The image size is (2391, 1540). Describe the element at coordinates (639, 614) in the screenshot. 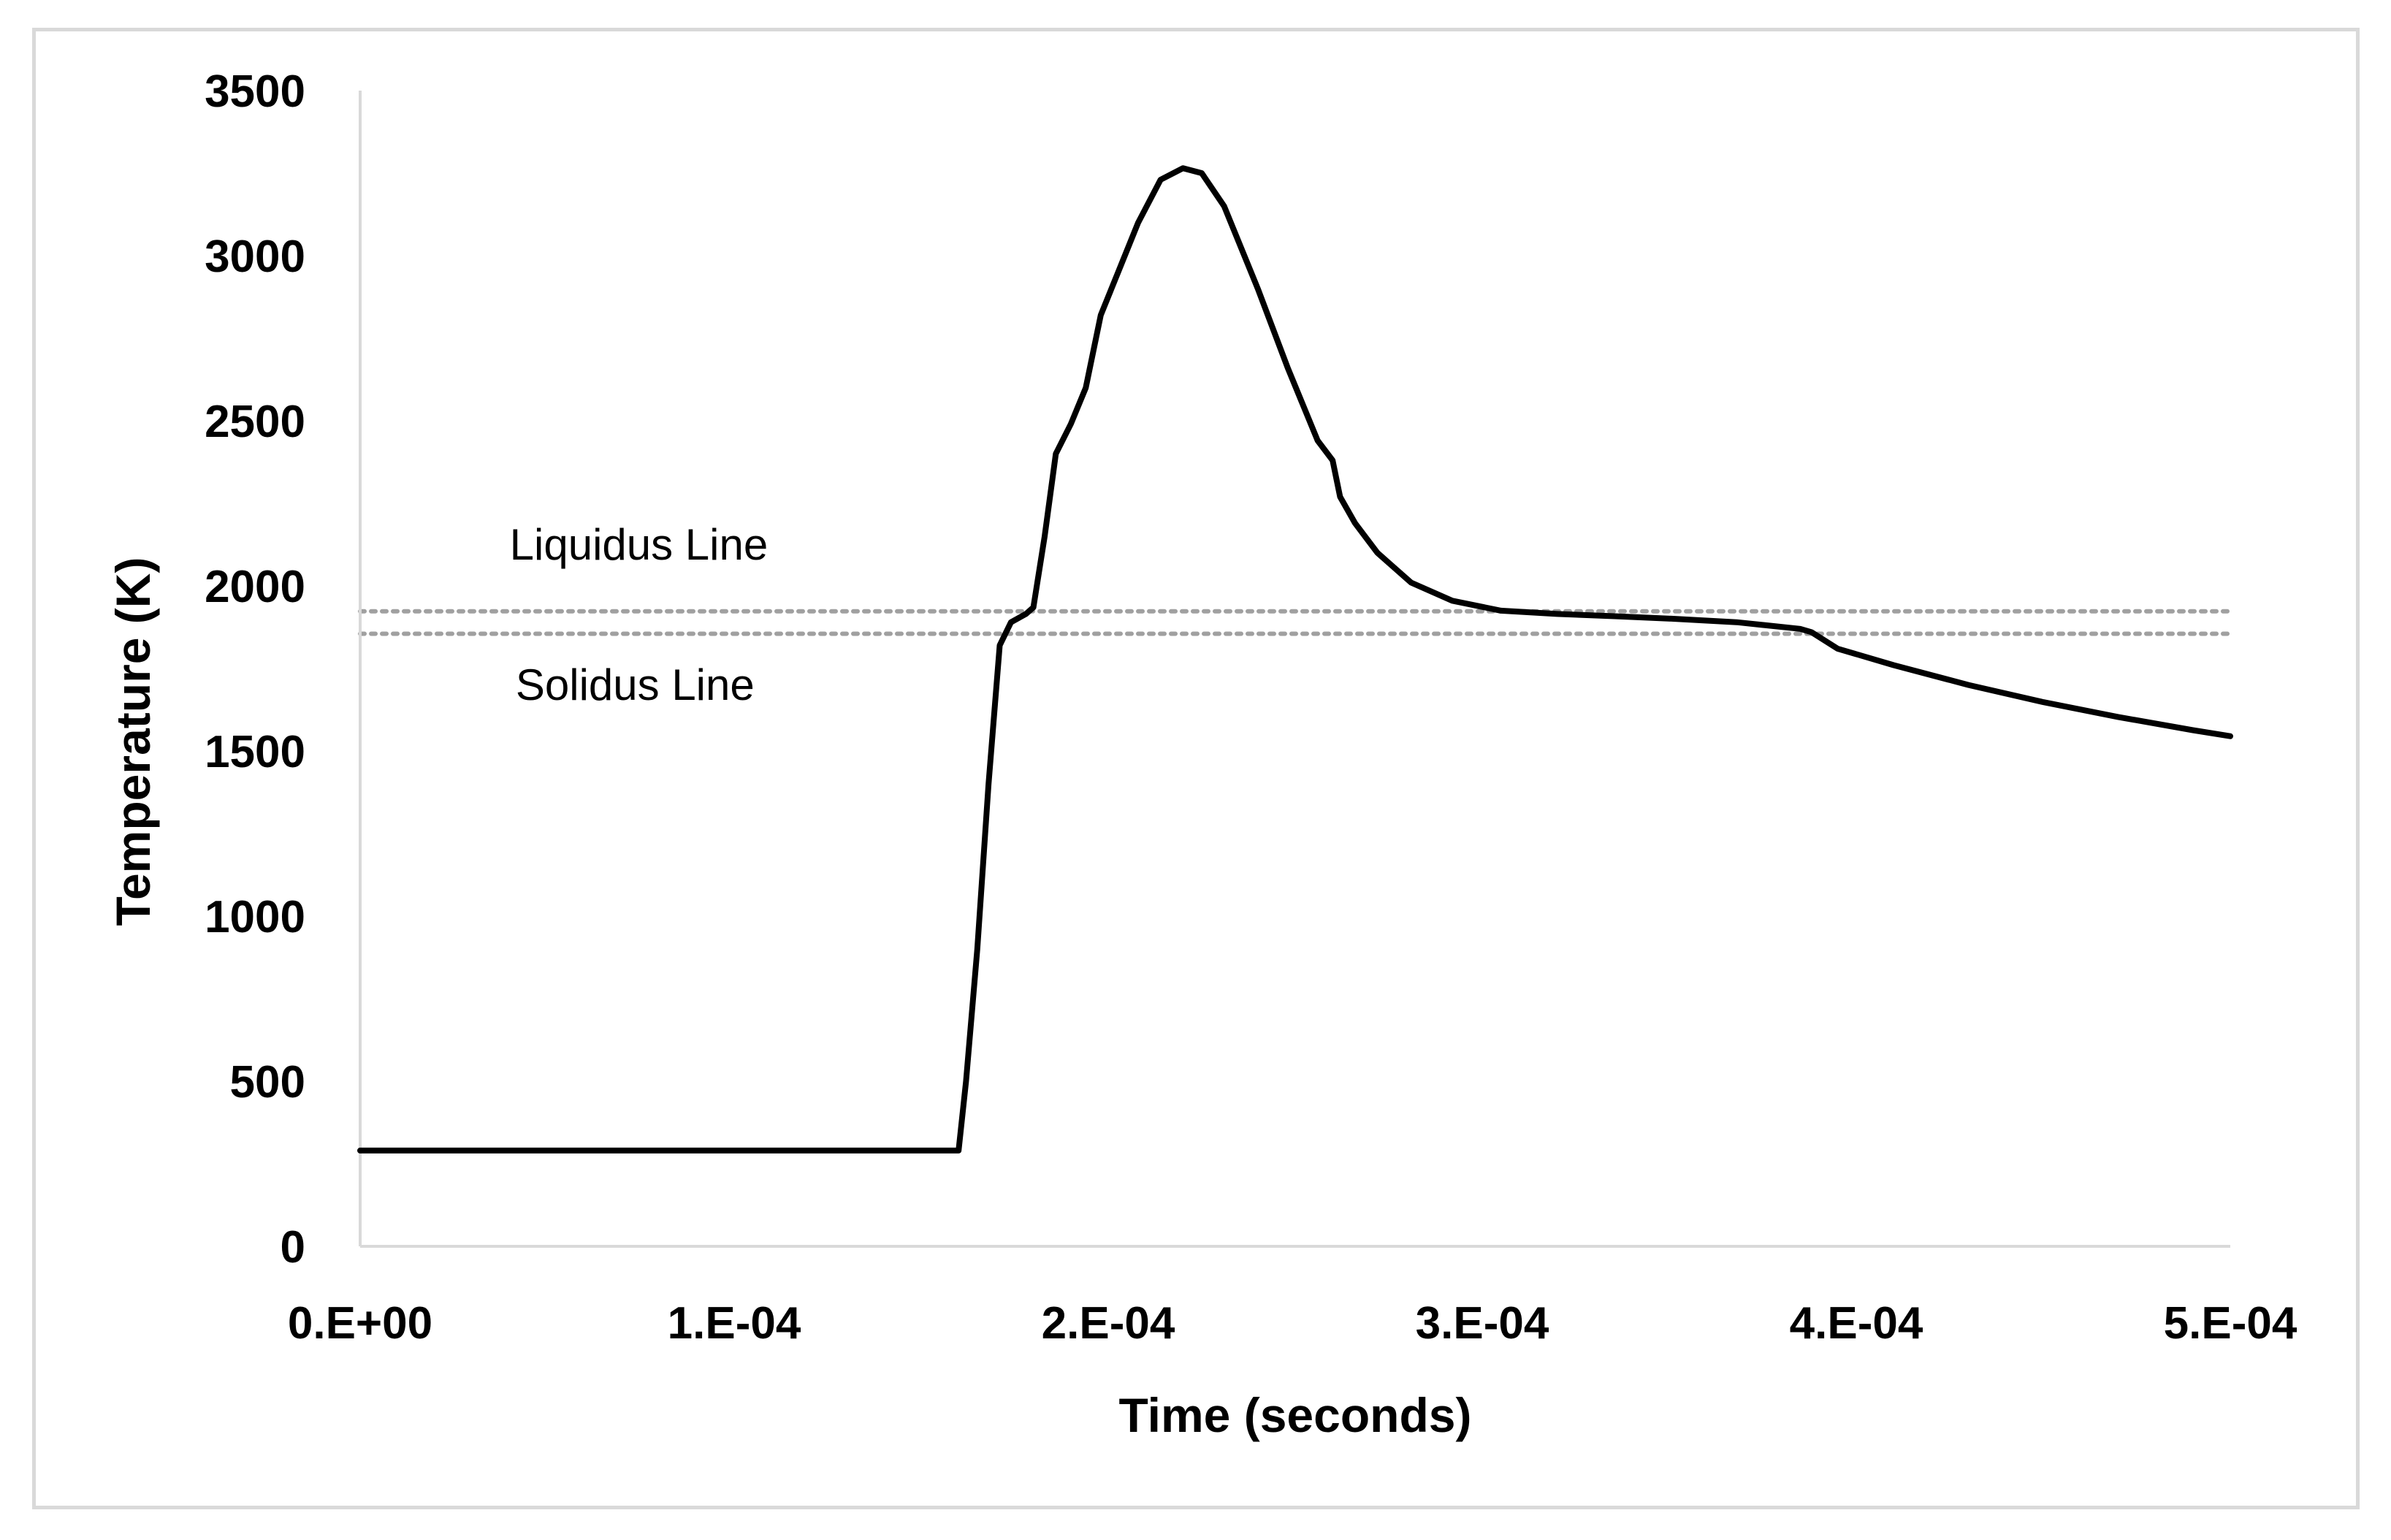

I see `annotations: Liquidus Line Solidus Line` at that location.